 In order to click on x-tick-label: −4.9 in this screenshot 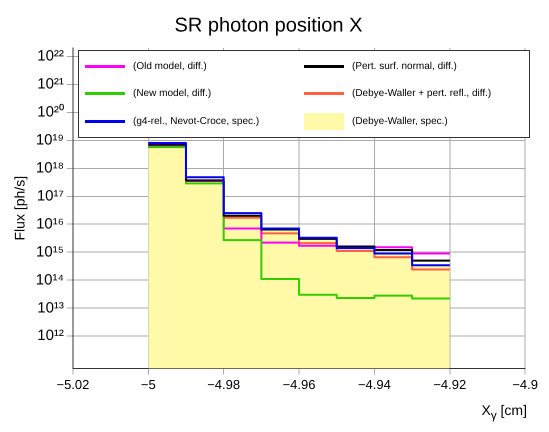, I will do `click(525, 384)`.